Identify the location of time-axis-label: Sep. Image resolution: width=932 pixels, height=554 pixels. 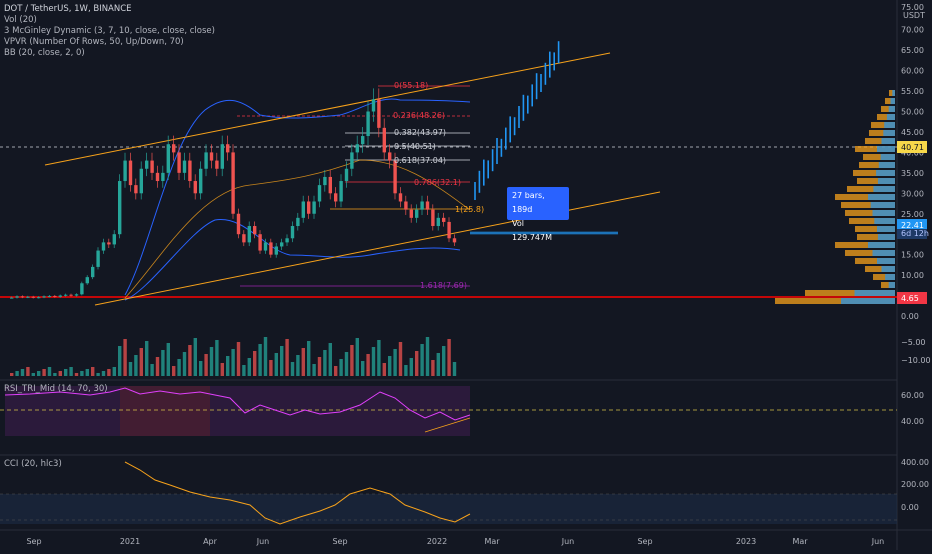
(644, 541).